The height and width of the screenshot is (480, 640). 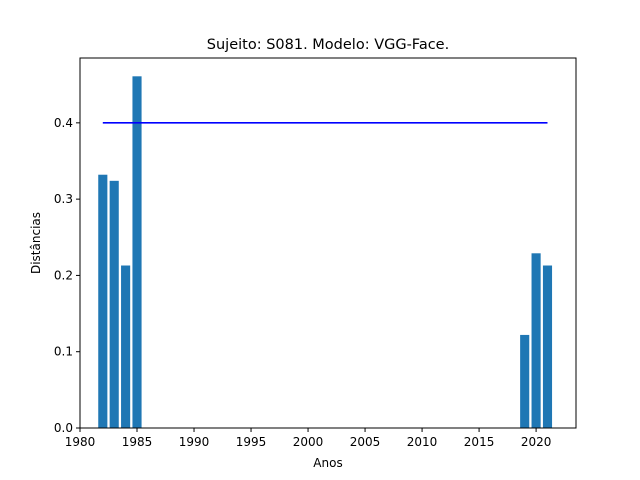 What do you see at coordinates (63, 352) in the screenshot?
I see `y-tick-label-1: 0.1` at bounding box center [63, 352].